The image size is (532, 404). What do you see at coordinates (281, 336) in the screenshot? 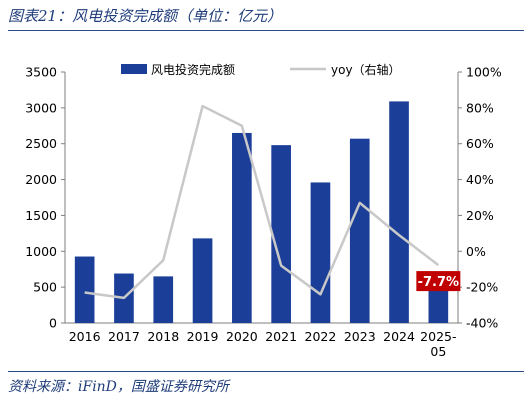
I see `x-tick-label: 2021` at bounding box center [281, 336].